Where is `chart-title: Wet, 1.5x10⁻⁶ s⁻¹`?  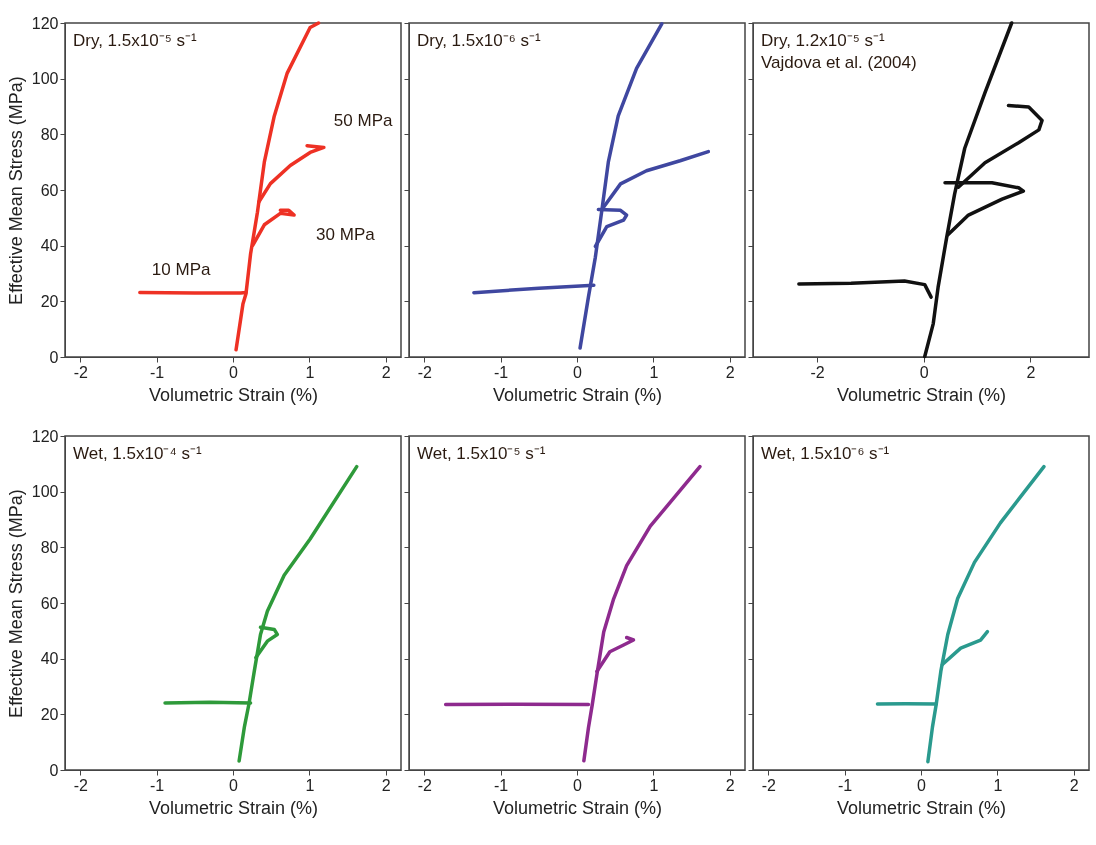
chart-title: Wet, 1.5x10⁻⁶ s⁻¹ is located at coordinates (825, 453).